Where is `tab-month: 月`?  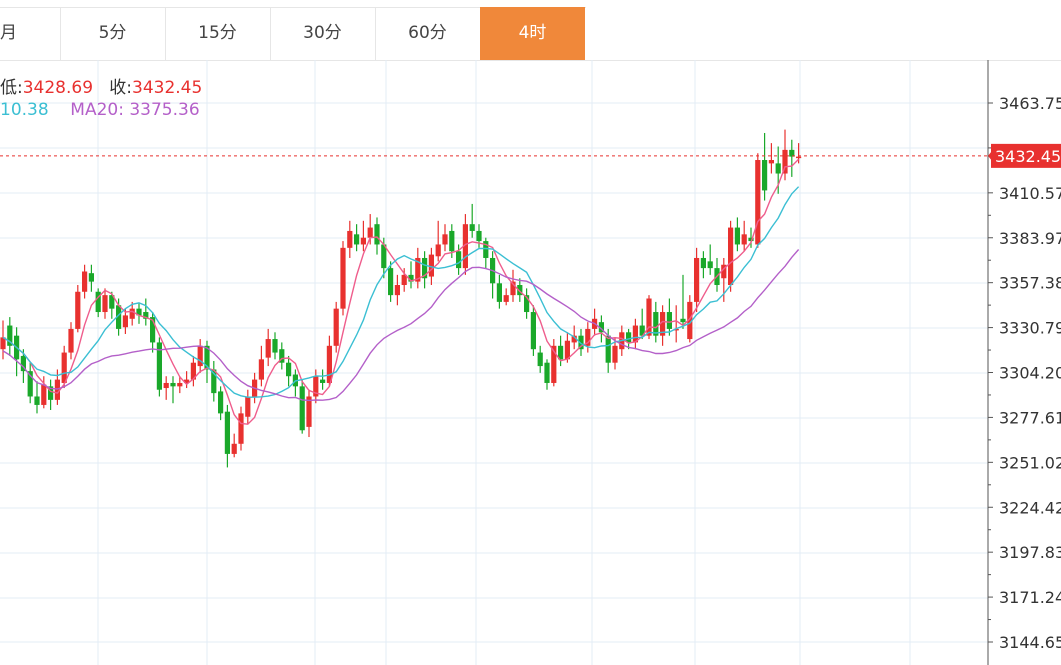 tab-month: 月 is located at coordinates (30, 33).